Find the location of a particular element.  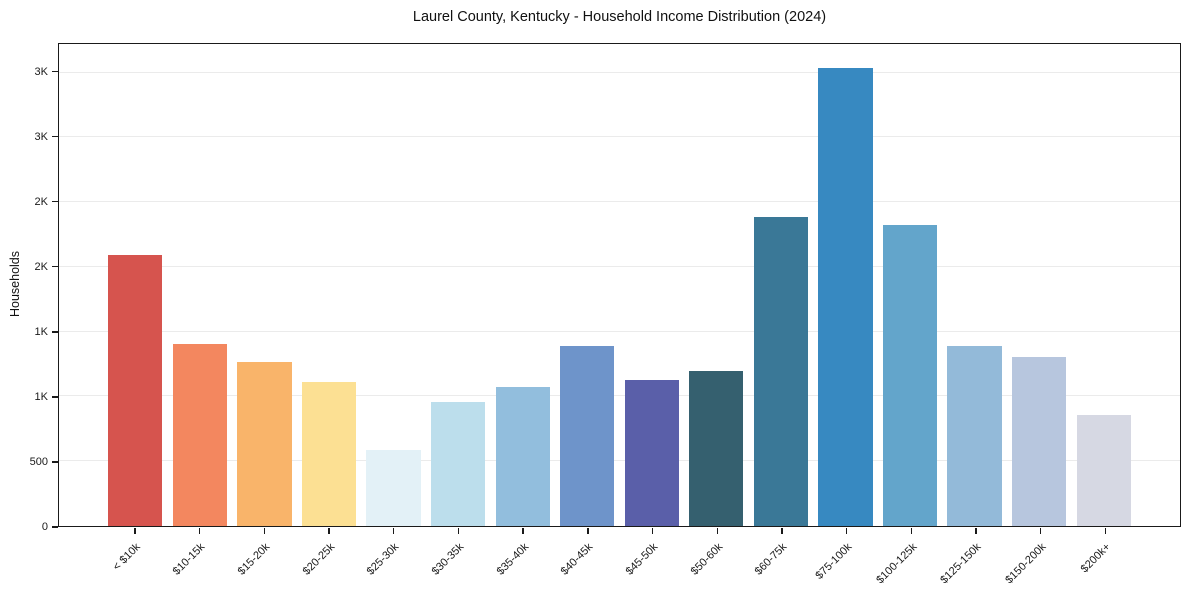

bar-< $10k is located at coordinates (135, 390).